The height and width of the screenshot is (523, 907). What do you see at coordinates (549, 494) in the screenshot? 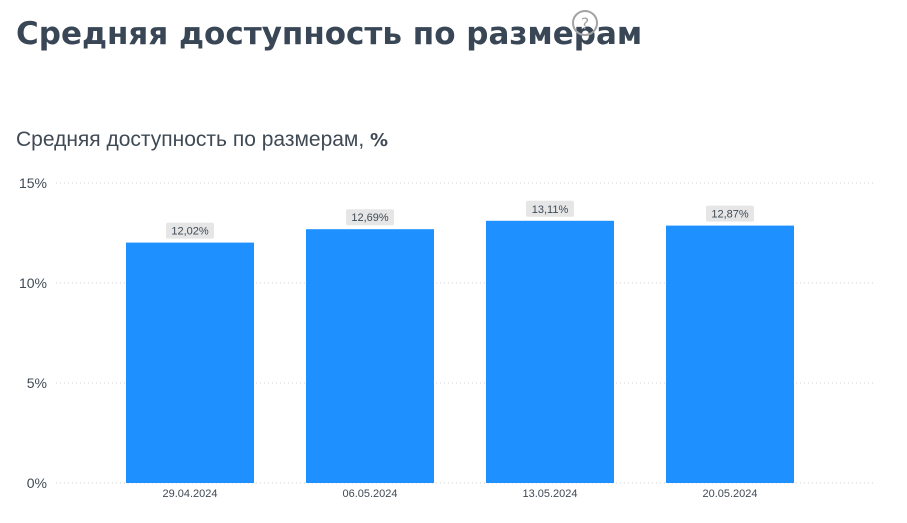
I see `x-tick-label: 13.05.2024` at bounding box center [549, 494].